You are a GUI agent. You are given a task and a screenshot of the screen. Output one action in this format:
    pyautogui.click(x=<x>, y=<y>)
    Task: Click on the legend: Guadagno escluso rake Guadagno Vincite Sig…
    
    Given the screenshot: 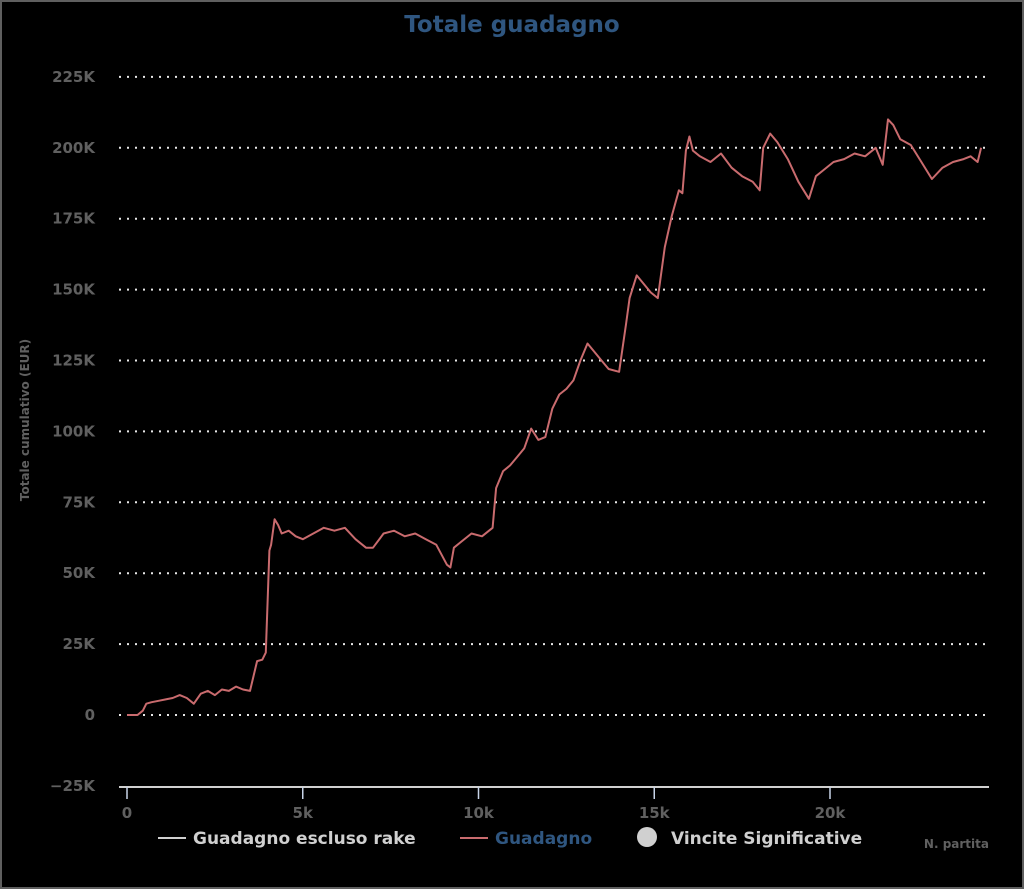 What is the action you would take?
    pyautogui.click(x=510, y=838)
    